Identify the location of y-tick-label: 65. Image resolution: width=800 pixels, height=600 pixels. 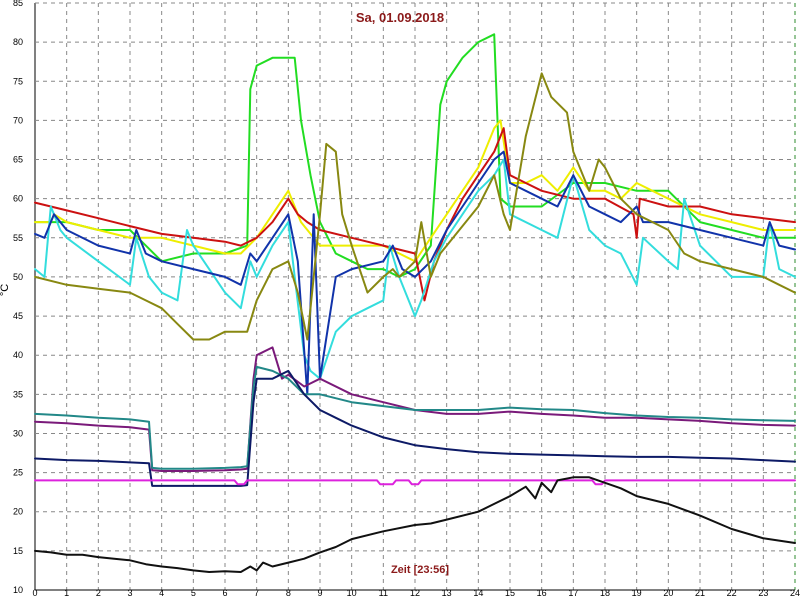
(18, 160).